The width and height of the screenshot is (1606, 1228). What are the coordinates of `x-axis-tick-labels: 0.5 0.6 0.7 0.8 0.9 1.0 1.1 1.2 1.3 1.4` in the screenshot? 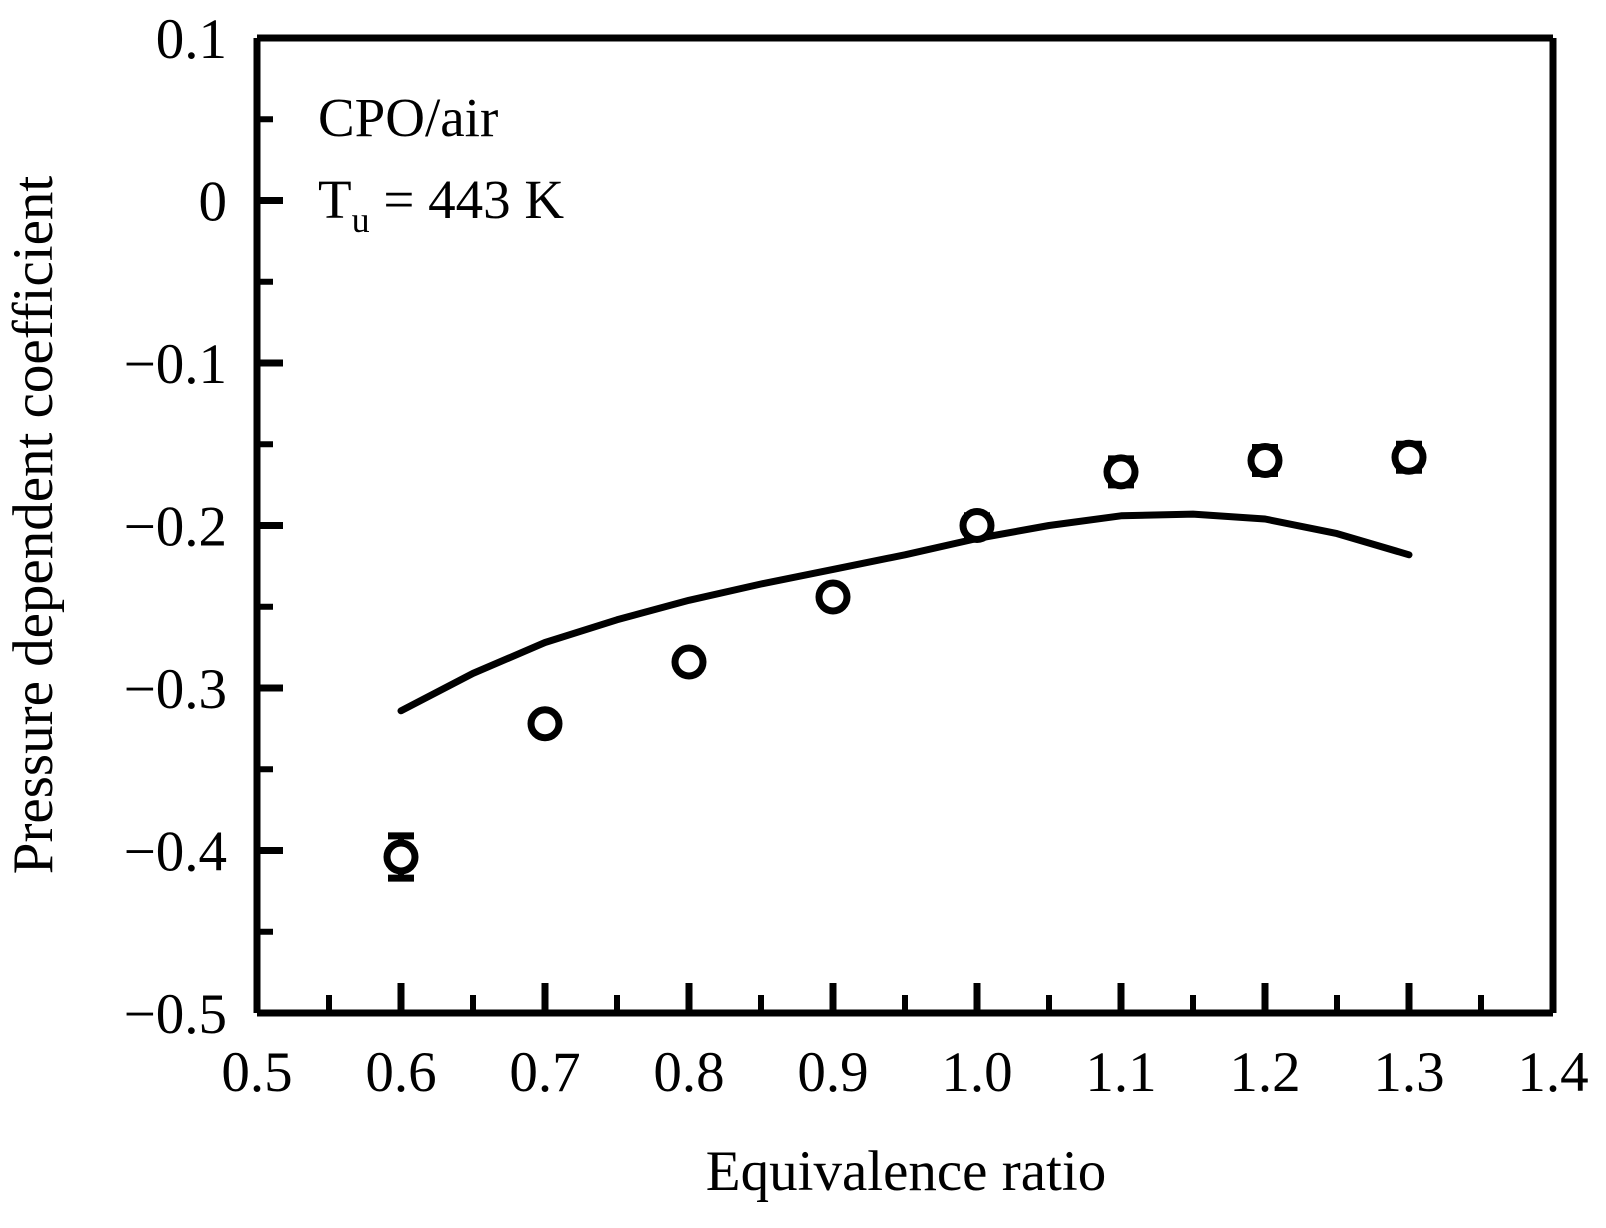 It's located at (904, 1072).